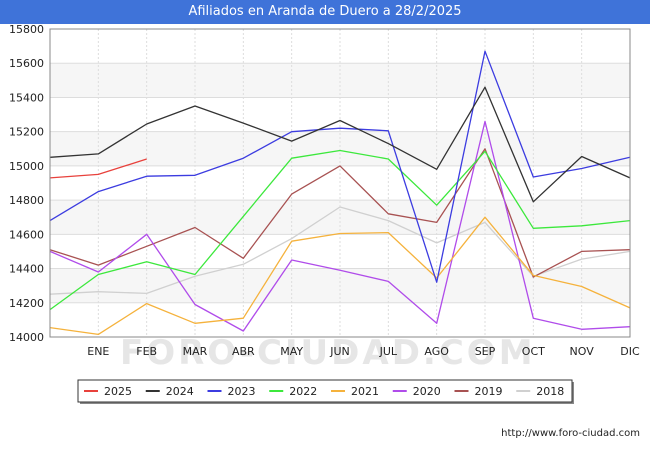 The image size is (650, 450). Describe the element at coordinates (582, 351) in the screenshot. I see `x-tick-label: NOV` at that location.